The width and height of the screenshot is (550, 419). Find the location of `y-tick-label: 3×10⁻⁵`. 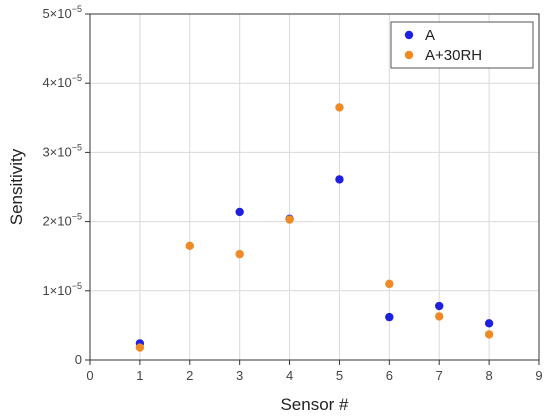

y-tick-label: 3×10⁻⁵ is located at coordinates (62, 150).